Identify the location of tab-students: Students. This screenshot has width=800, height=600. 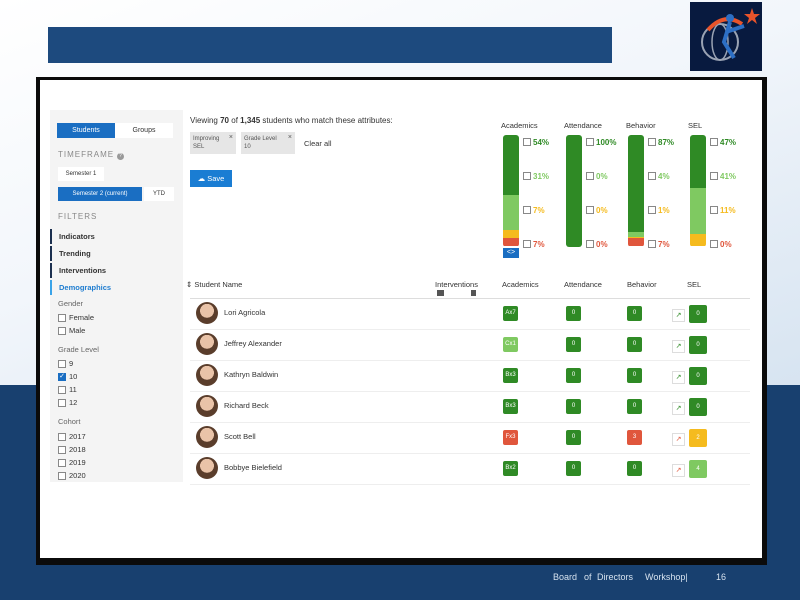
(86, 130).